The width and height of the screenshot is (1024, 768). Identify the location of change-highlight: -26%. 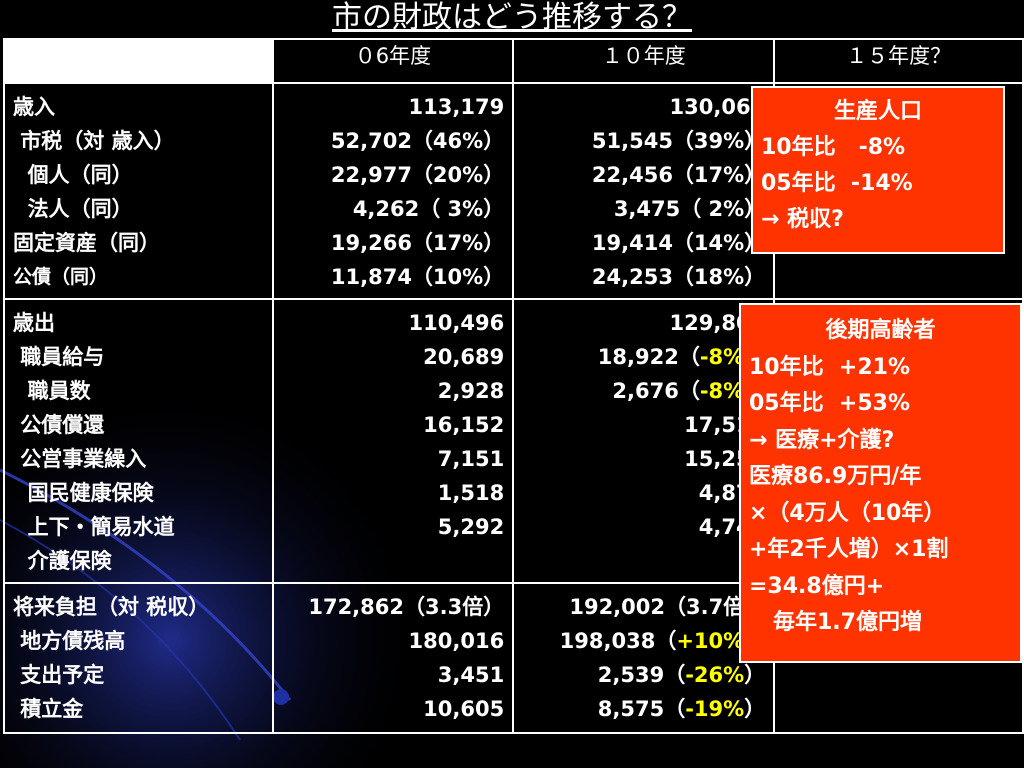
(715, 675).